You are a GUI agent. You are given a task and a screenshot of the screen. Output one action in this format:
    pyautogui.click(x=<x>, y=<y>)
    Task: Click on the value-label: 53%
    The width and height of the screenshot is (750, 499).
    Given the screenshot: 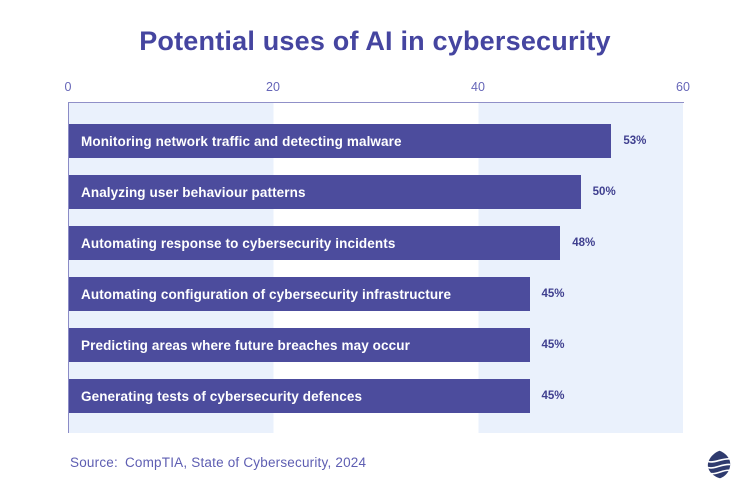 What is the action you would take?
    pyautogui.click(x=635, y=141)
    